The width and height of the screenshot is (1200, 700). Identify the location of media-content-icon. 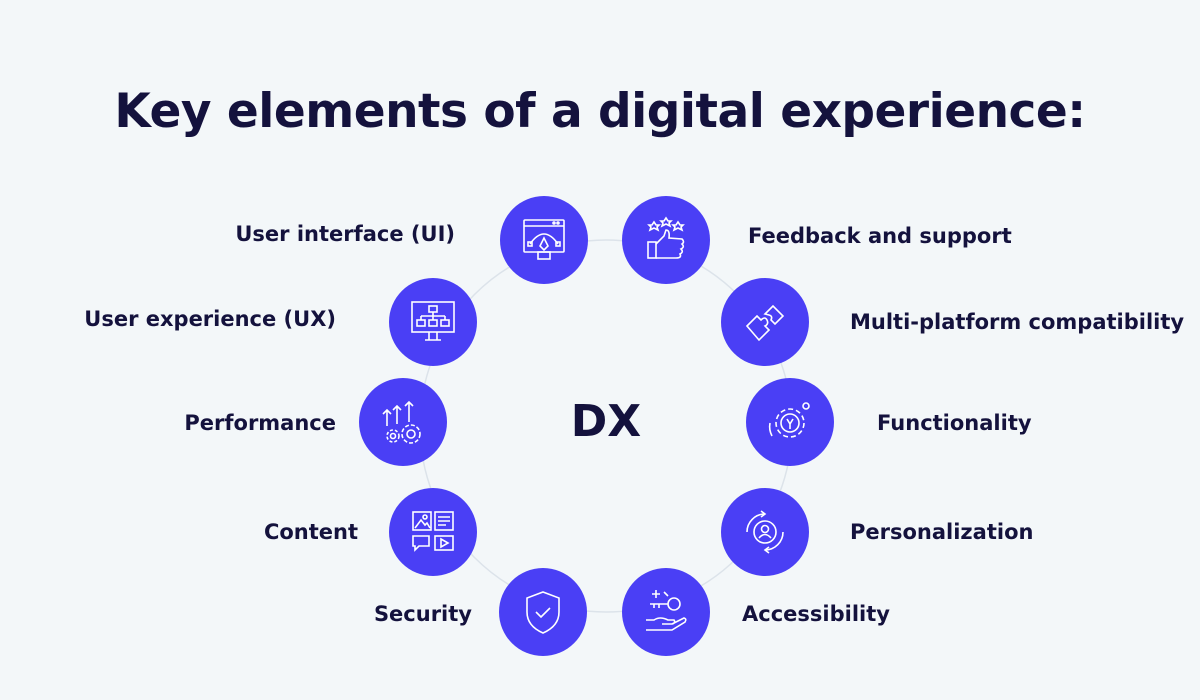
(433, 531).